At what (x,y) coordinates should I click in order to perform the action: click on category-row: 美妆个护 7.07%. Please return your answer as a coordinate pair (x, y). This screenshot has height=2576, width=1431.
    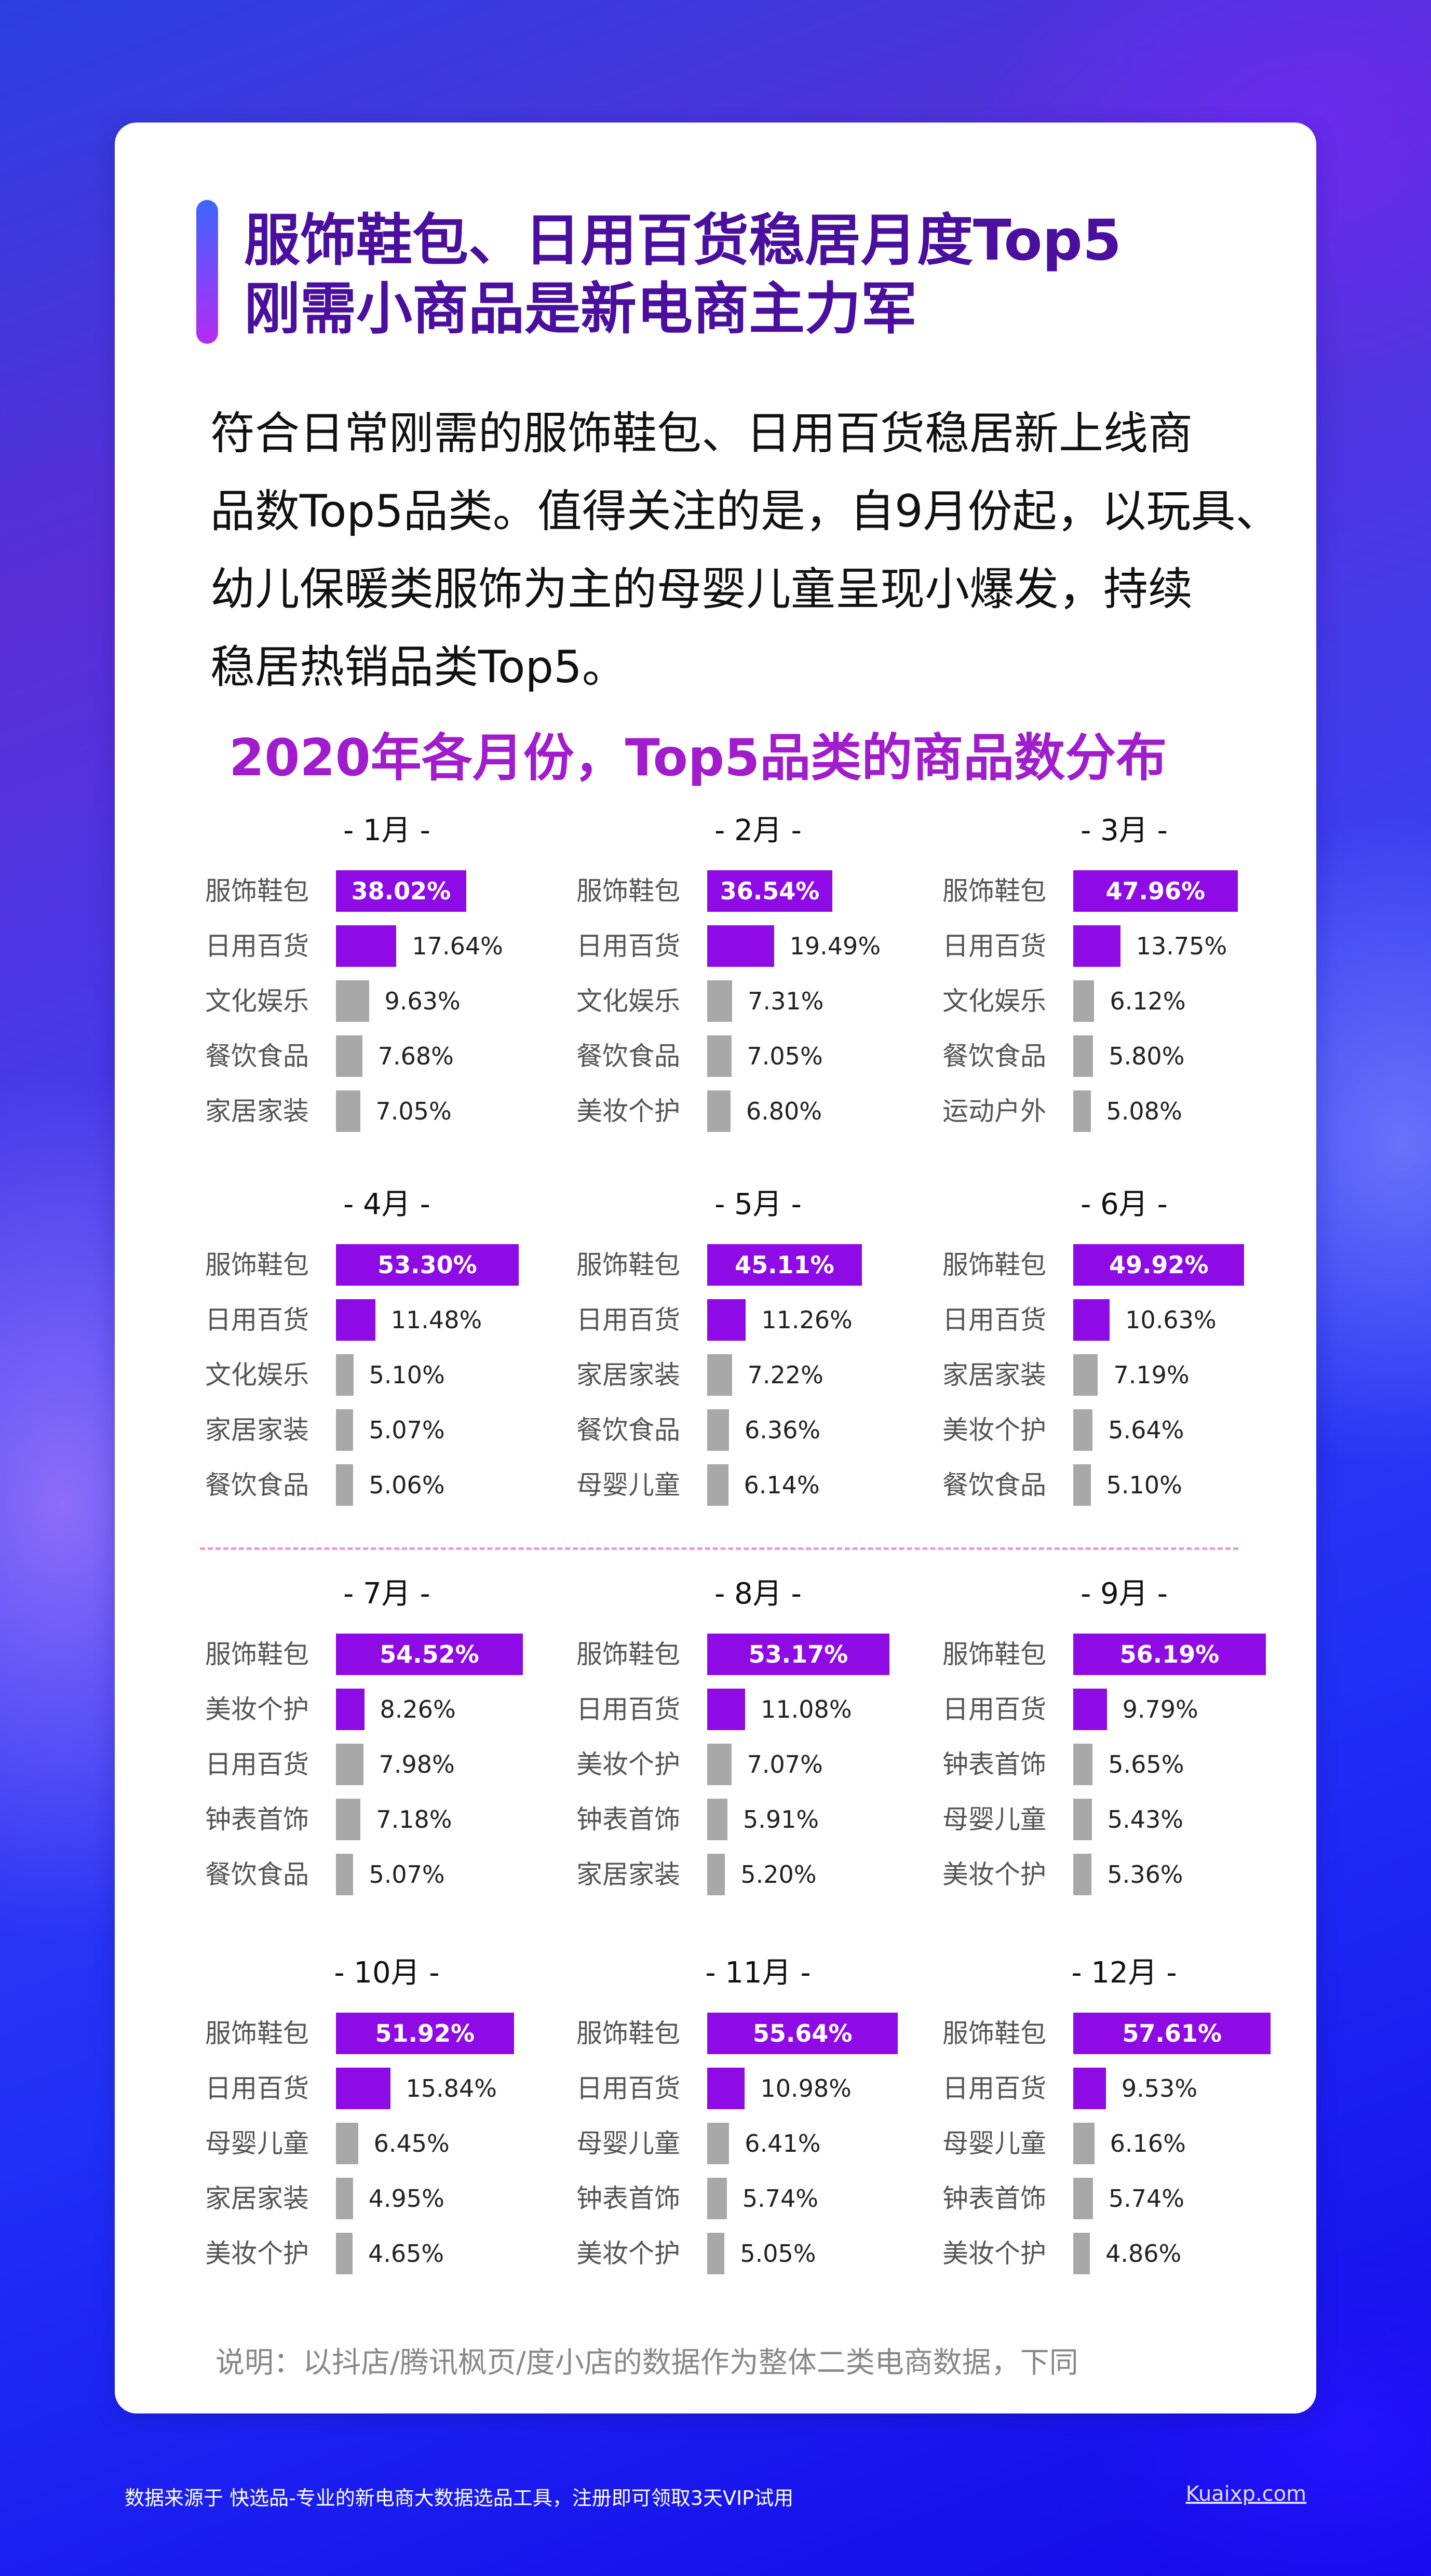
    Looking at the image, I should click on (758, 1764).